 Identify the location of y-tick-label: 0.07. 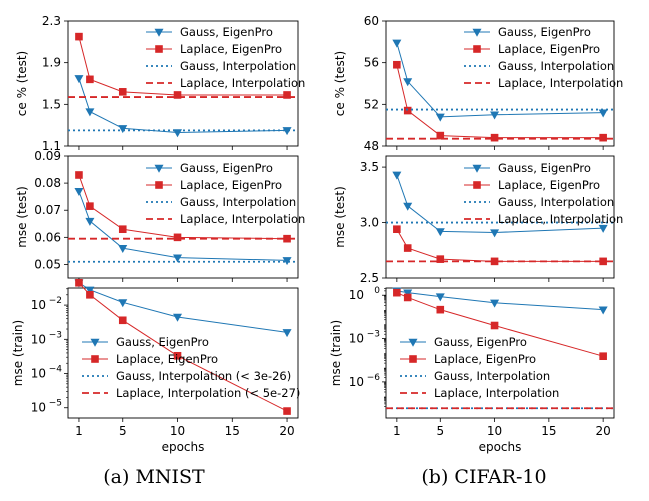
(47, 210).